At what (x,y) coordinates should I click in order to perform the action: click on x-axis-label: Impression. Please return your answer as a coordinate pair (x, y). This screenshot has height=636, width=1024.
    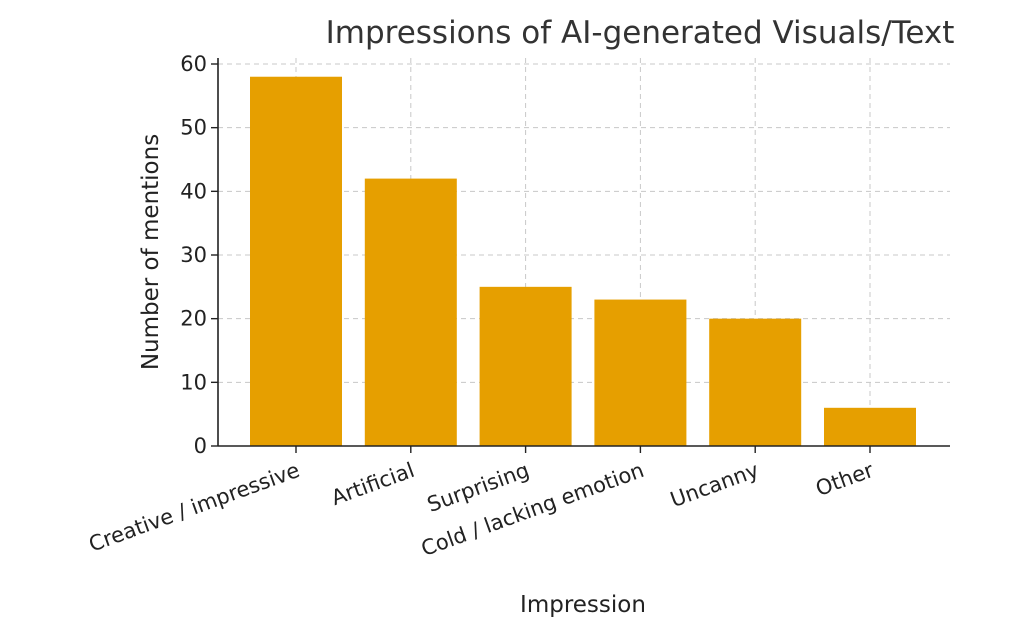
    Looking at the image, I should click on (583, 605).